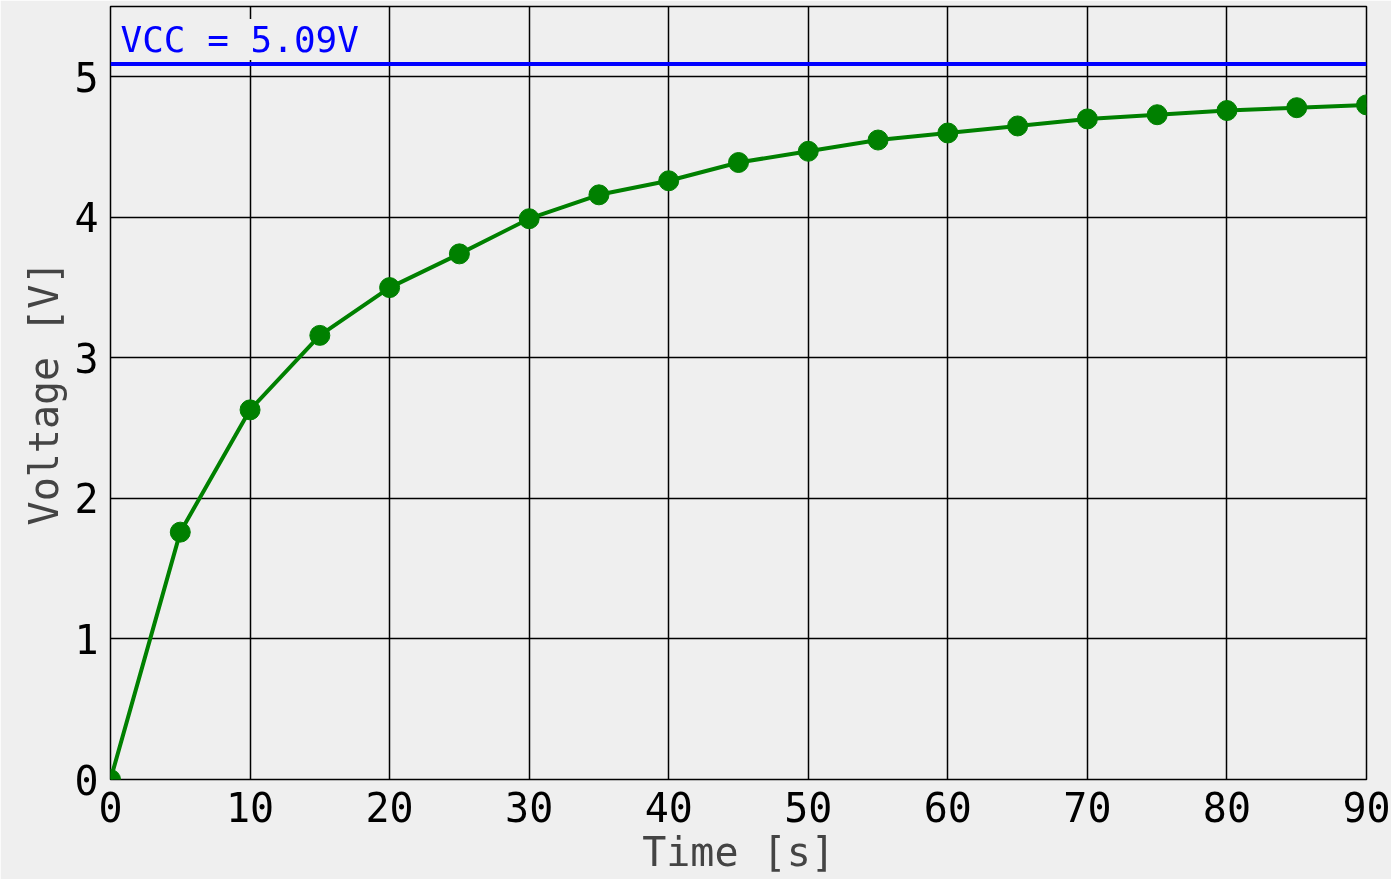 This screenshot has height=879, width=1391. I want to click on x-axis-title: Time [s], so click(738, 851).